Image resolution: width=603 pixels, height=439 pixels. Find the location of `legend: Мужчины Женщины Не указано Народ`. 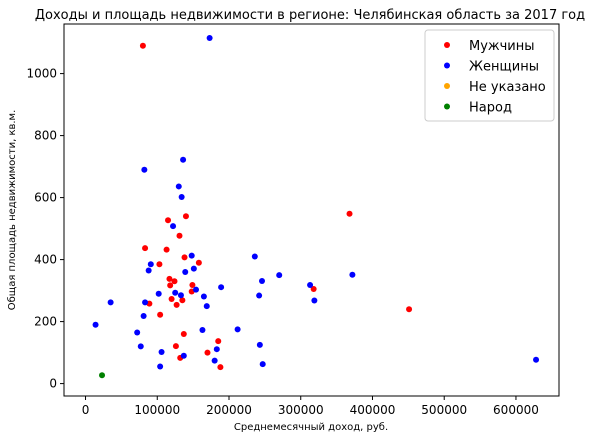

legend: Мужчины Женщины Не указано Народ is located at coordinates (489, 75).